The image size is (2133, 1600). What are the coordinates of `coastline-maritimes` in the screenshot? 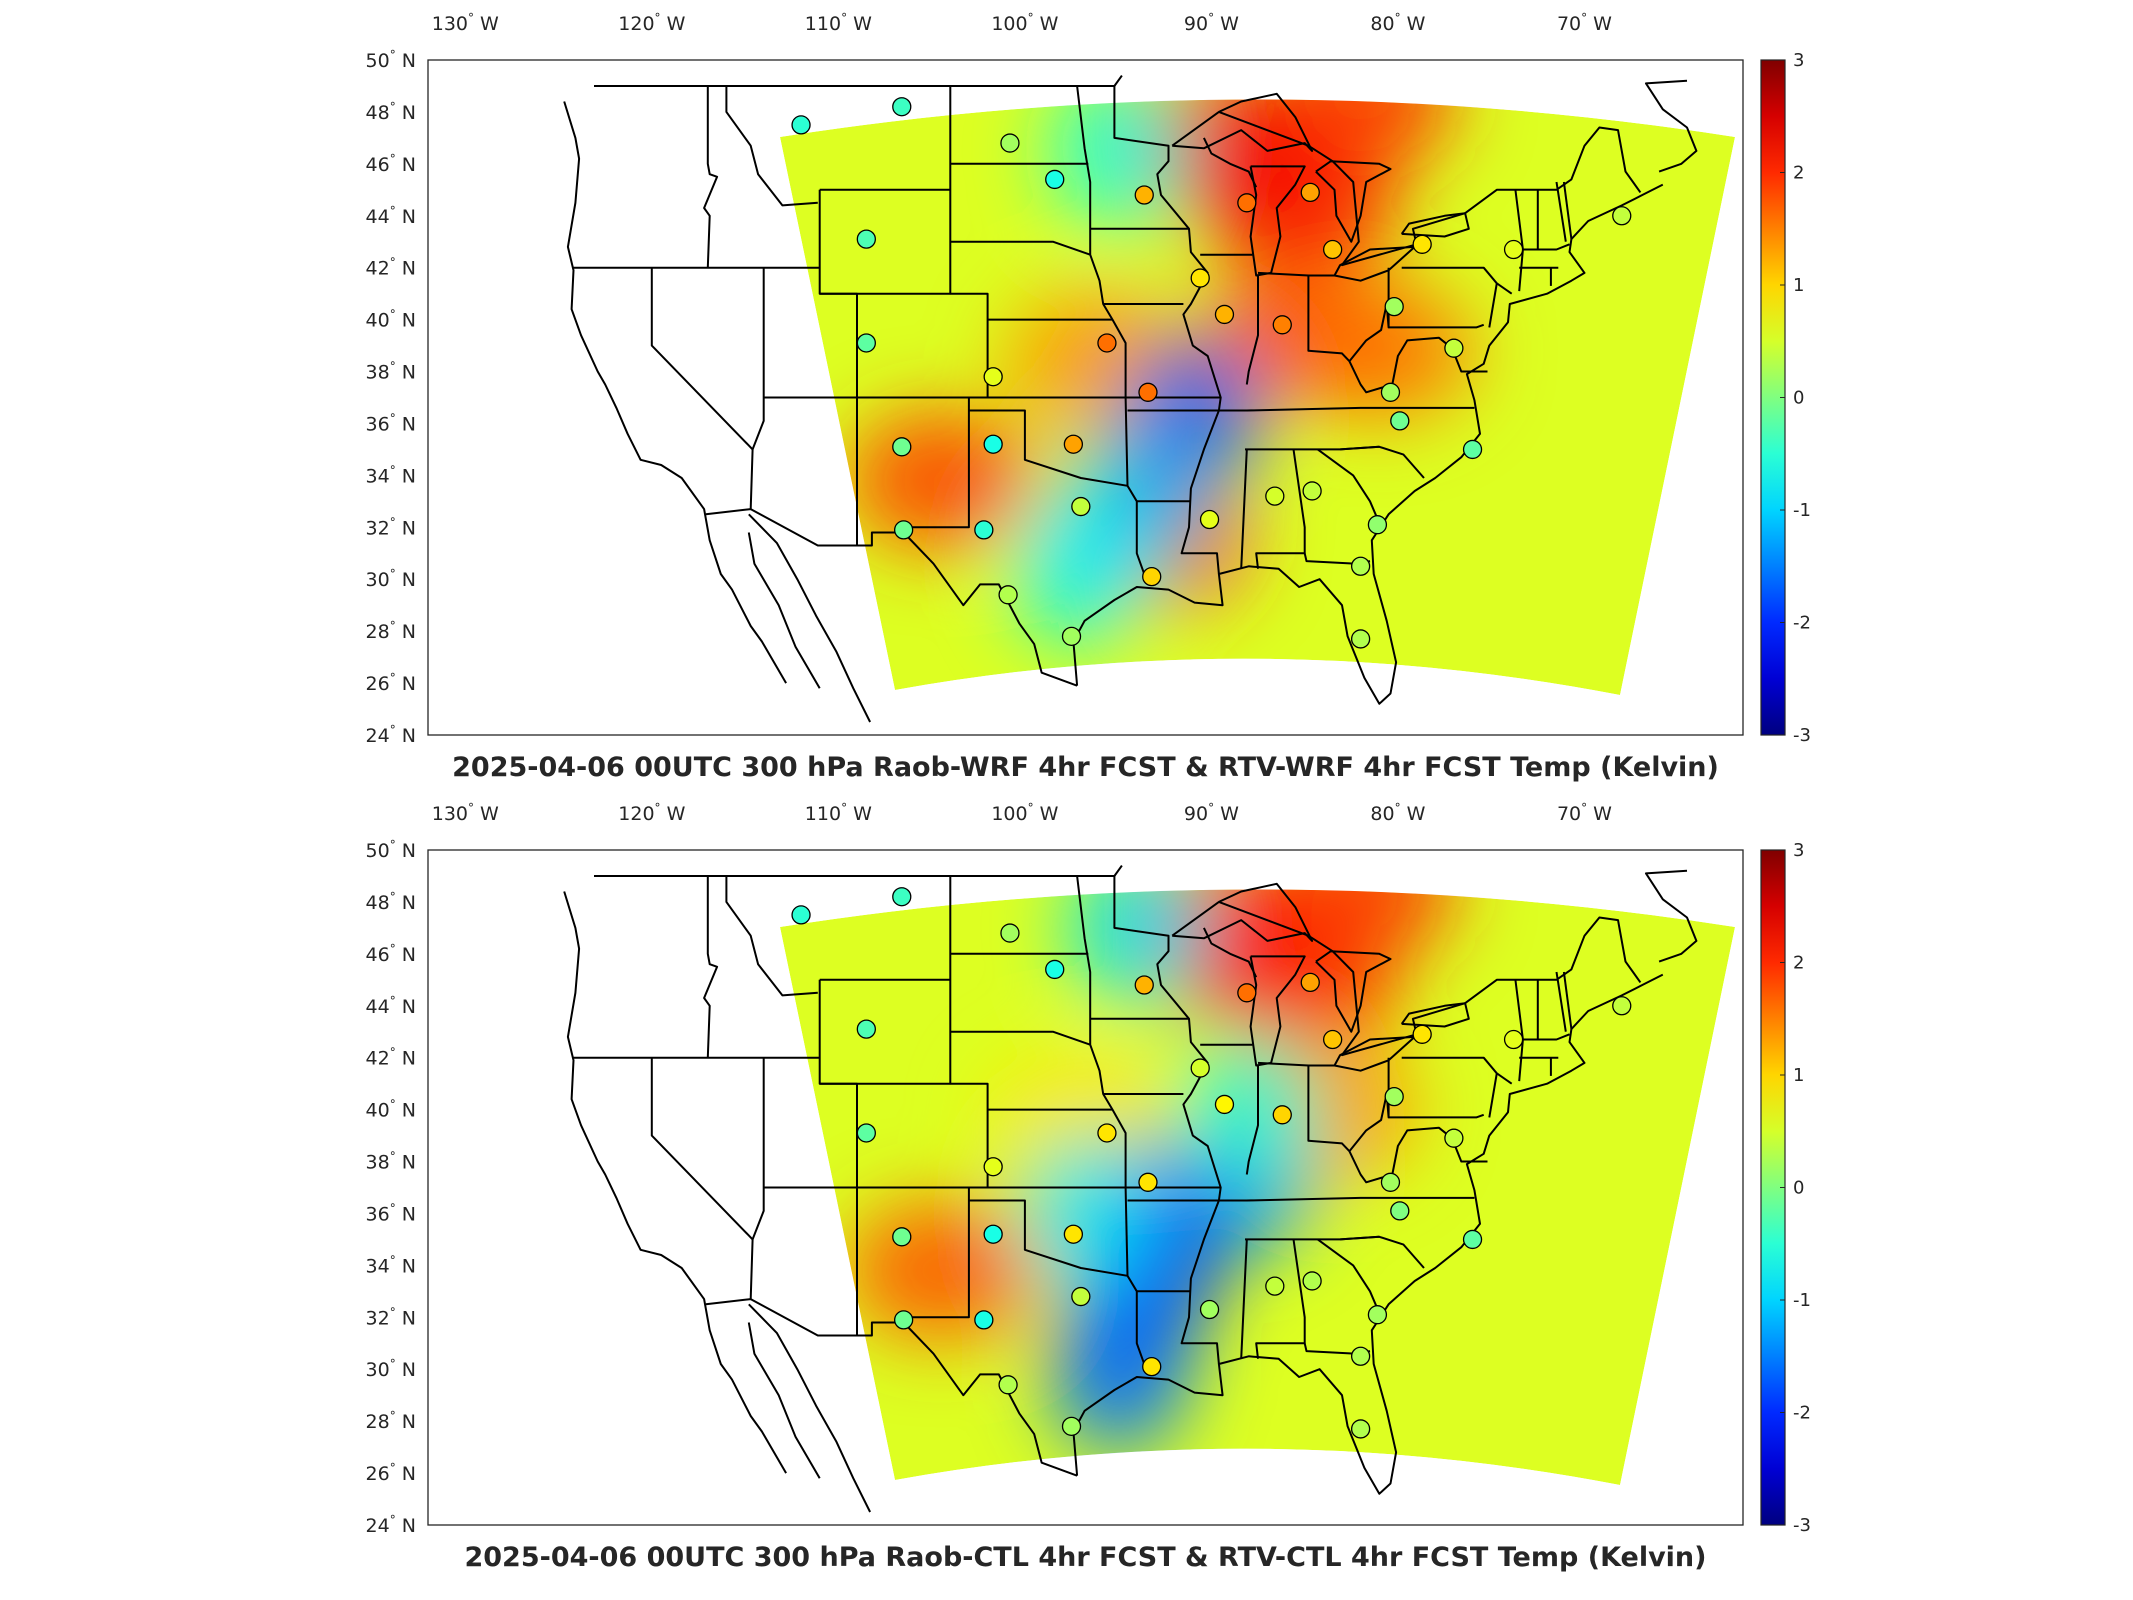 It's located at (1671, 126).